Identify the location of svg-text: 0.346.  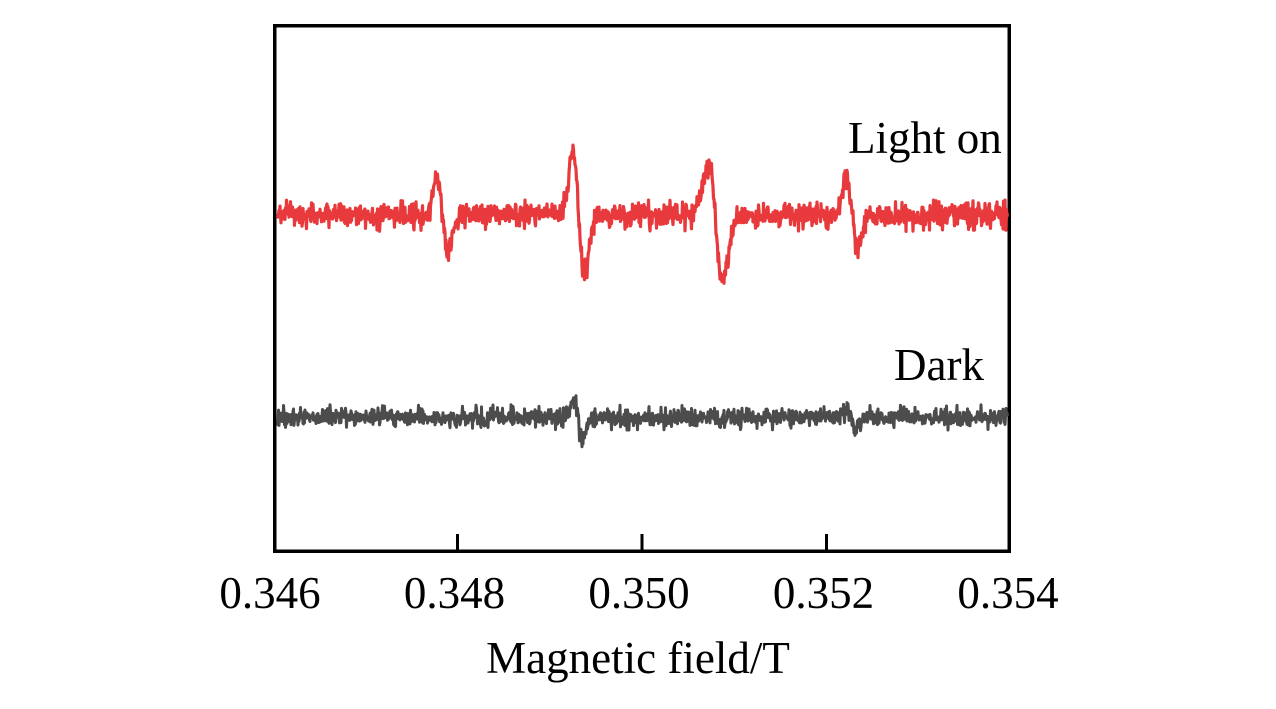
(269, 593).